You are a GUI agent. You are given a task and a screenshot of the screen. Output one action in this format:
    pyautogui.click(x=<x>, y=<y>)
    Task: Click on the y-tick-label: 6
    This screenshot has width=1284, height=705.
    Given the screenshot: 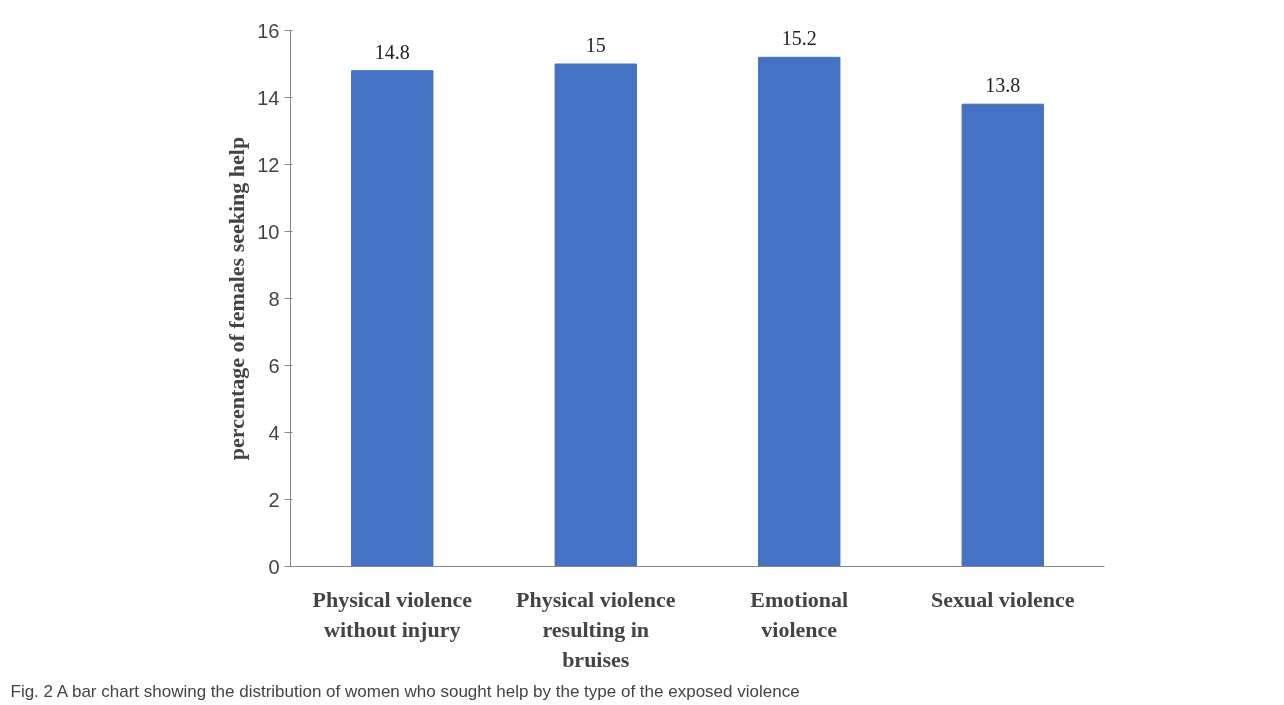 What is the action you would take?
    pyautogui.click(x=274, y=365)
    